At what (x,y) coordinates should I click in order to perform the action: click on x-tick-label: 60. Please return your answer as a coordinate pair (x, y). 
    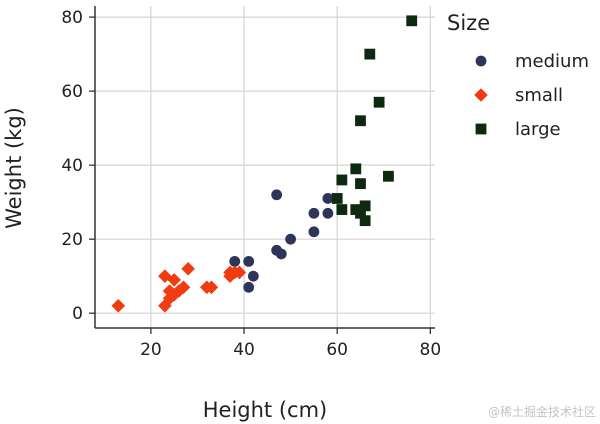
    Looking at the image, I should click on (337, 350).